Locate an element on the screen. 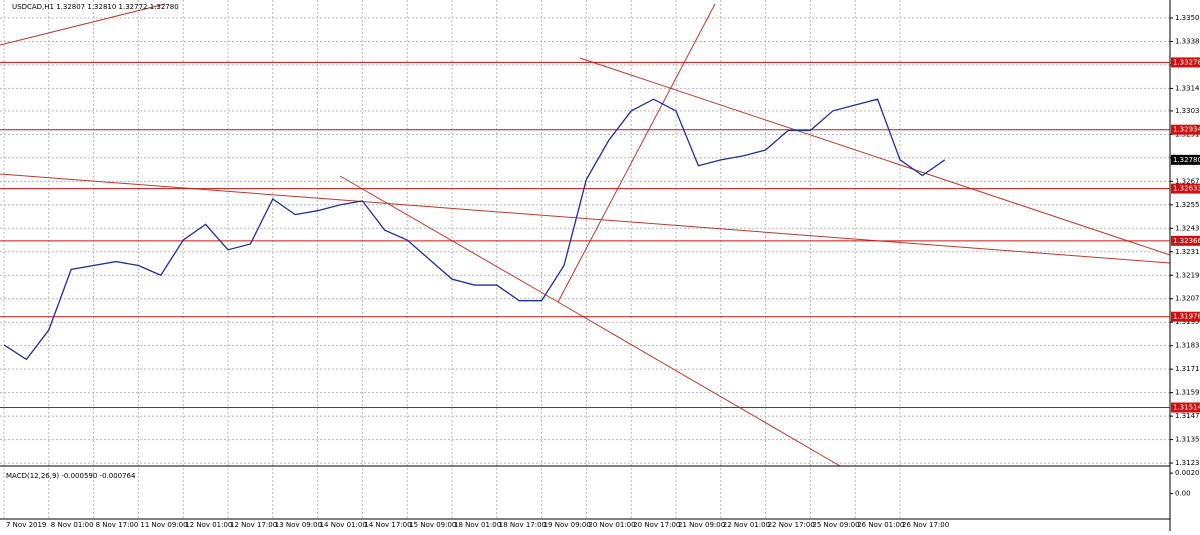  y-tick-label: 1.33145 is located at coordinates (1187, 88).